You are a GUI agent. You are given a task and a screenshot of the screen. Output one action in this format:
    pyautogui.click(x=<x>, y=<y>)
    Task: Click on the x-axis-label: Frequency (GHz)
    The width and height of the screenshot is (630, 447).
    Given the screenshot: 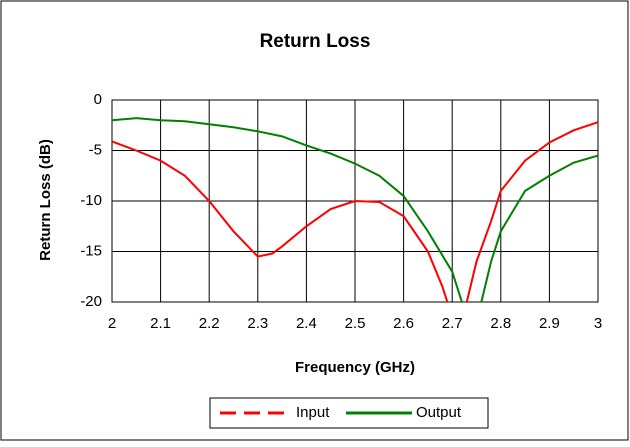 What is the action you would take?
    pyautogui.click(x=355, y=367)
    